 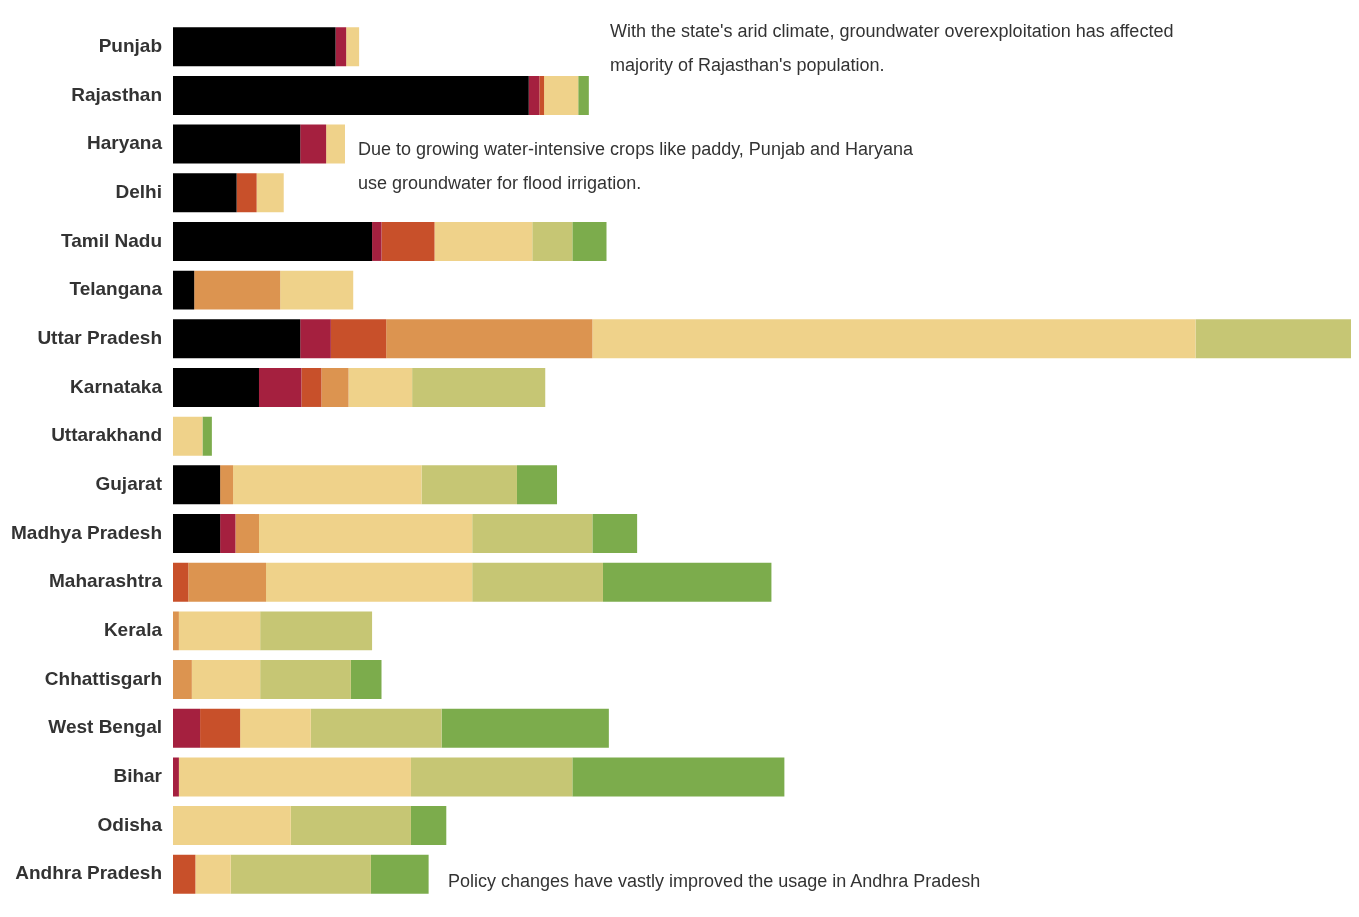 I want to click on y-tick-label: Andhra Pradesh, so click(x=88, y=873).